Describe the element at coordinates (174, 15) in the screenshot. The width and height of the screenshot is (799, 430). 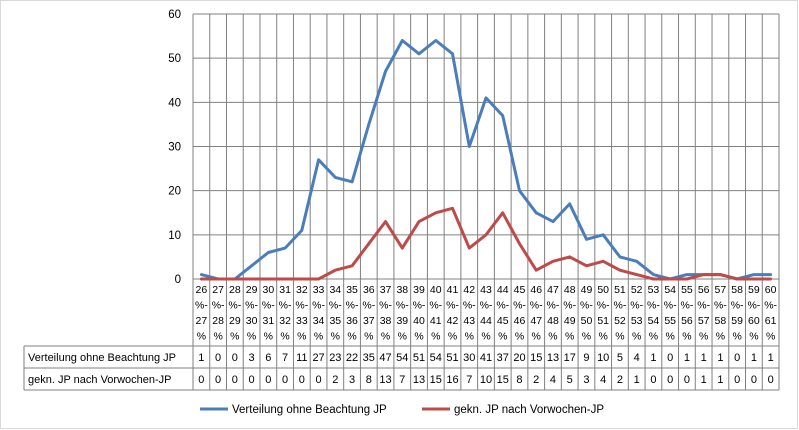
I see `y-tick-label: 60` at that location.